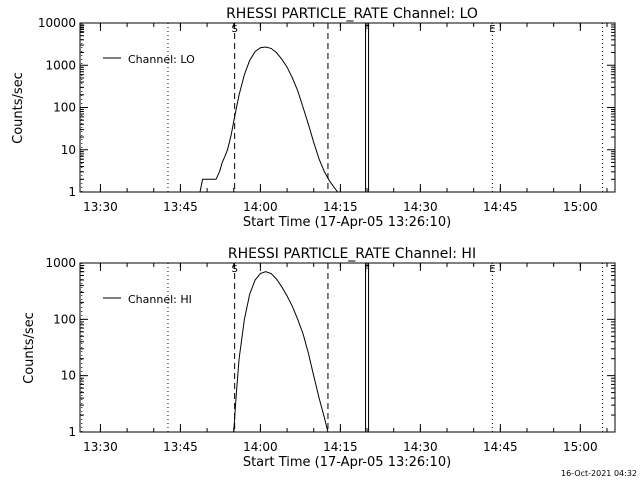 This screenshot has height=480, width=640. I want to click on footer-timestamp: 16-Oct-2021 04:32, so click(599, 473).